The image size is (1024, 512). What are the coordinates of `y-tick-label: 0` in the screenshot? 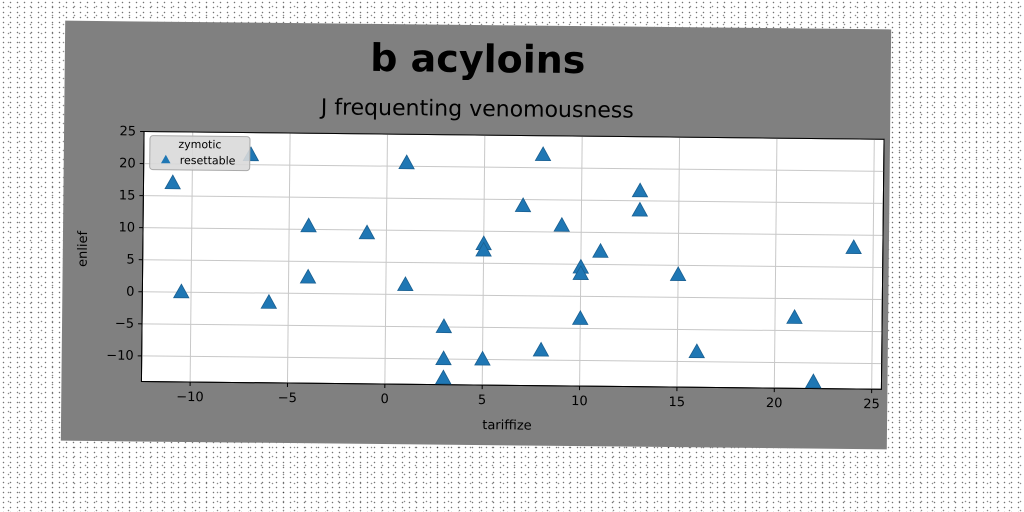 It's located at (130, 292).